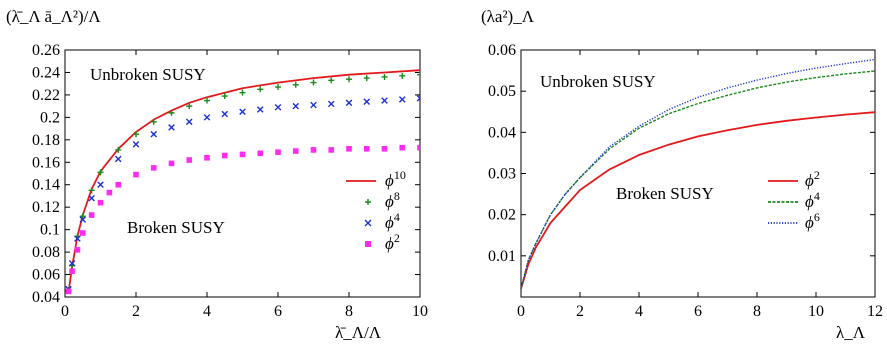  I want to click on right-annotation-unbroken: Unbroken SUSY, so click(598, 81).